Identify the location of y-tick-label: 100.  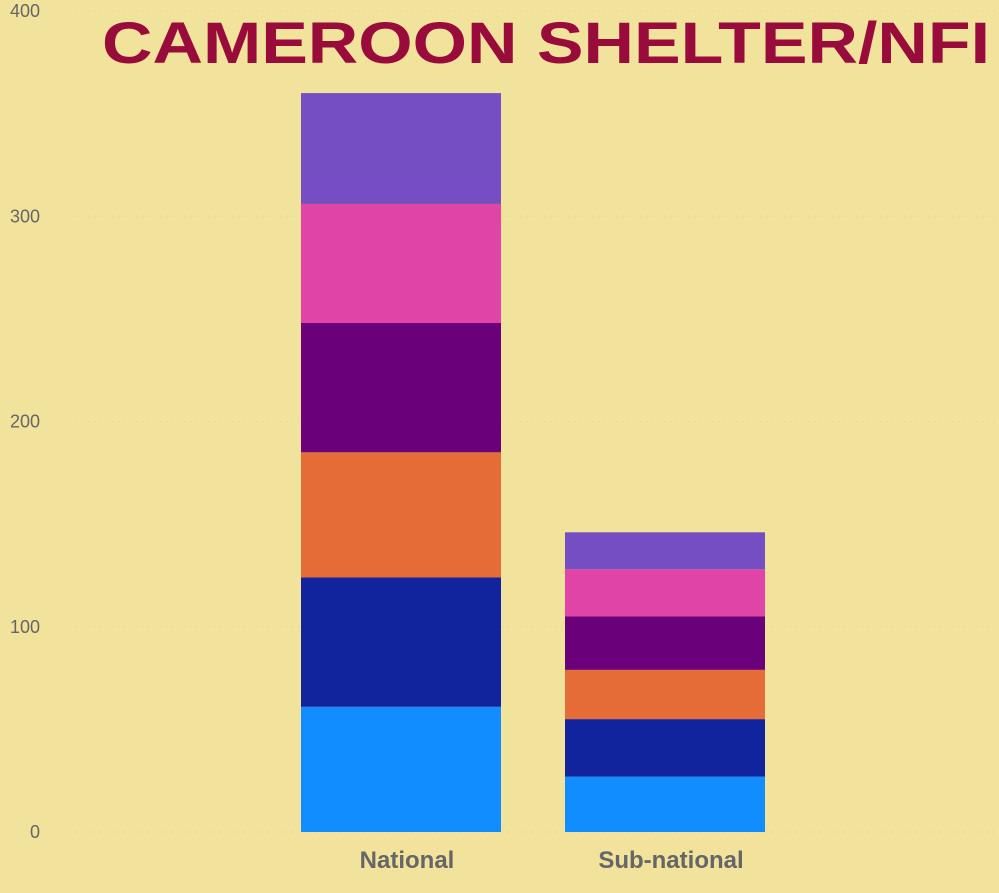
(25, 627).